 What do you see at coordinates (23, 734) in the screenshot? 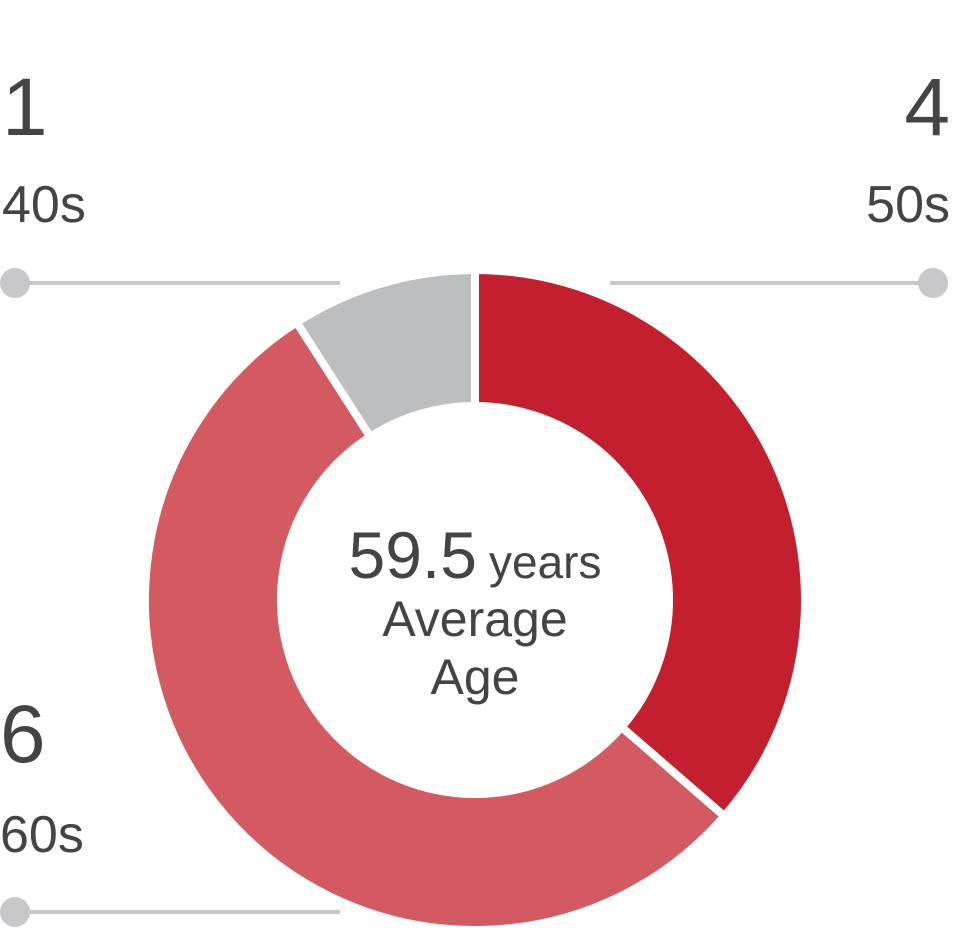
I see `value-label: 6` at bounding box center [23, 734].